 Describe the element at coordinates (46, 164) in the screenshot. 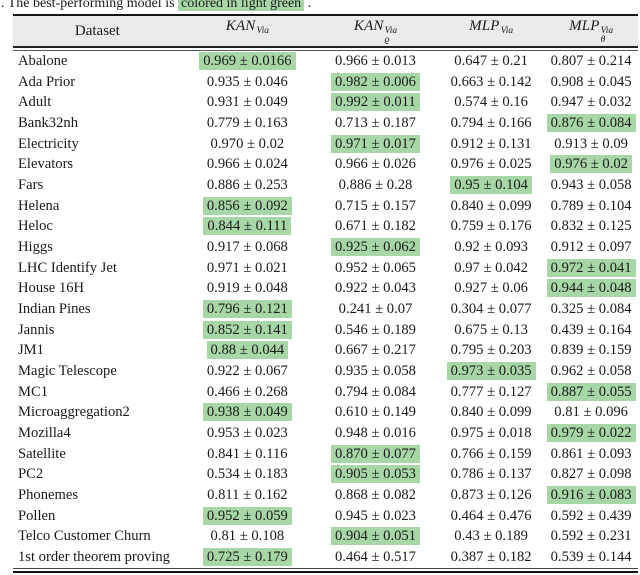

I see `dataset-name: Elevators` at that location.